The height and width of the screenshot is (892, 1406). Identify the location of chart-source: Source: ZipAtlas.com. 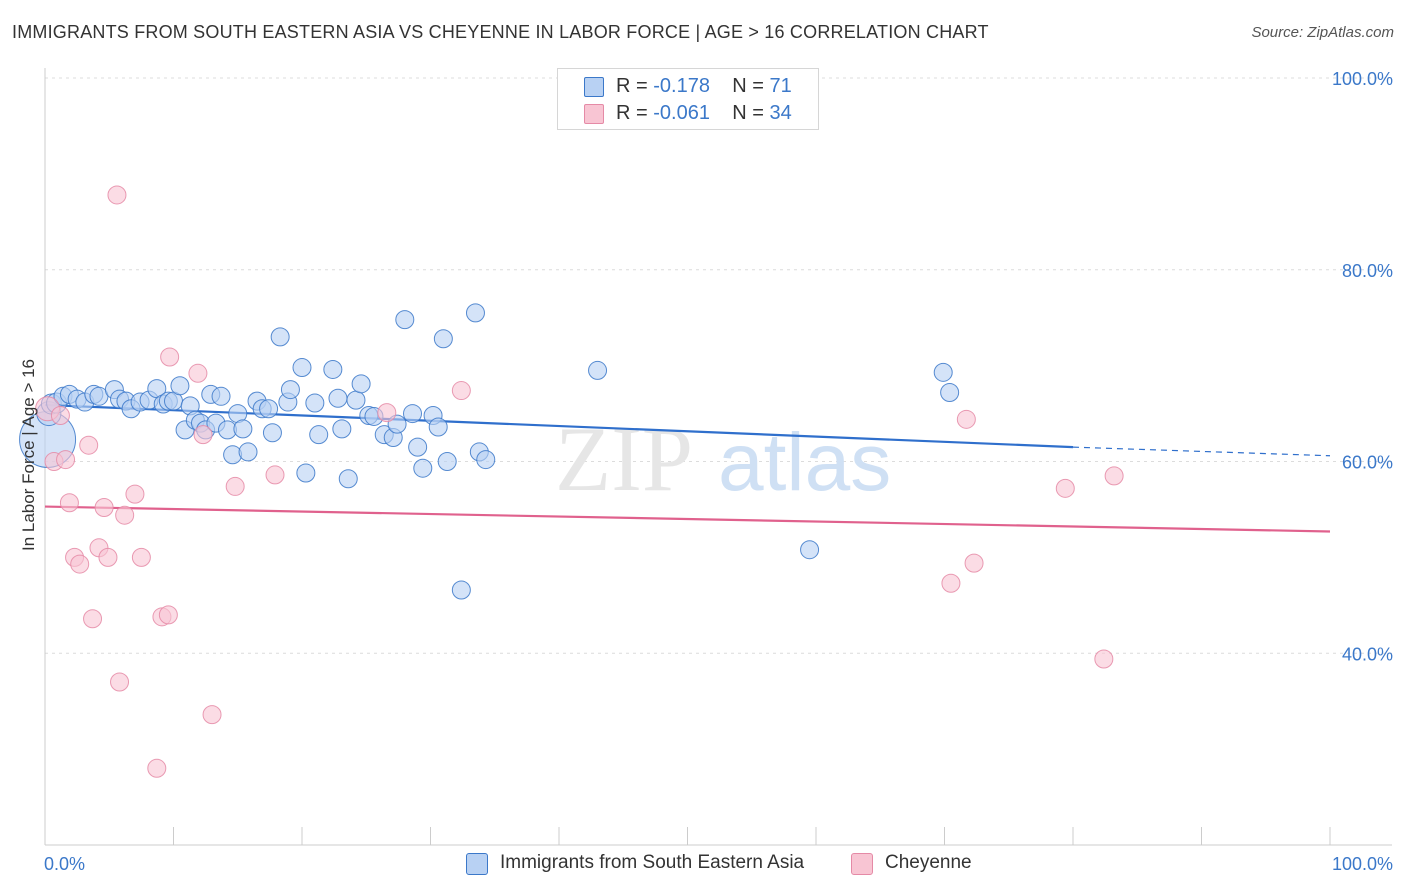
(1322, 32).